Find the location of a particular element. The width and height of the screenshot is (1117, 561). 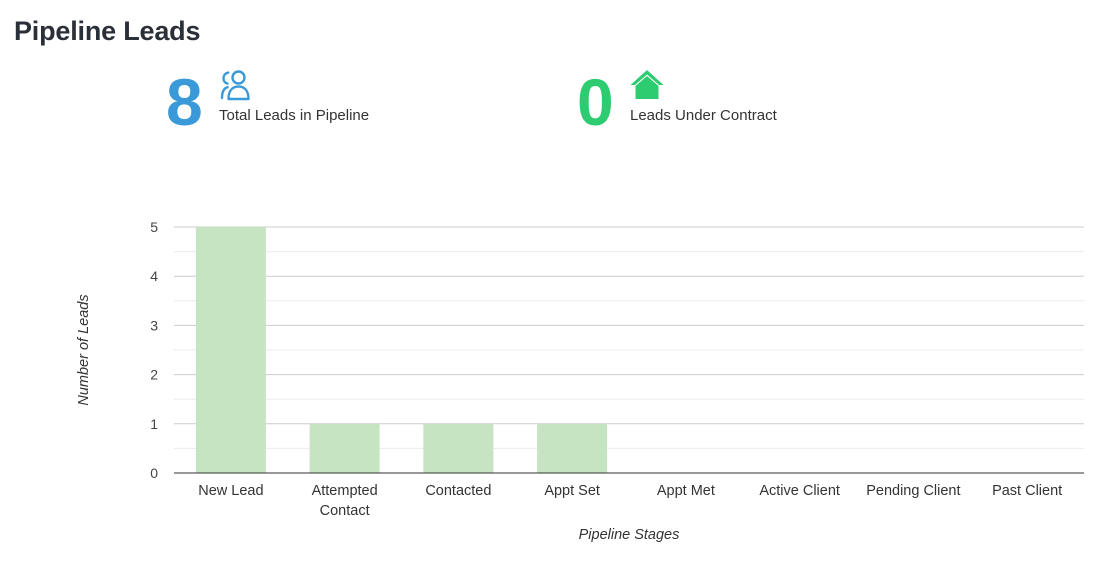

y-tick-label: 4 is located at coordinates (154, 276).